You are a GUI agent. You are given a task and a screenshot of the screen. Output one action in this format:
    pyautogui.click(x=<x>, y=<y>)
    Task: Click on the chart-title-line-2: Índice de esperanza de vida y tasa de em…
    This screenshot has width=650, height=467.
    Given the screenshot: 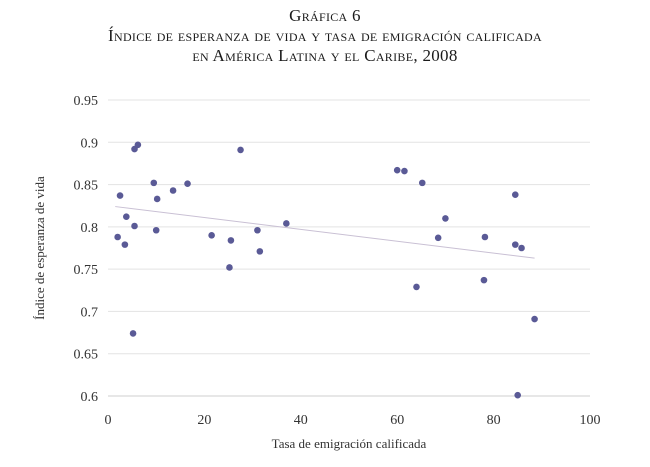 What is the action you would take?
    pyautogui.click(x=325, y=35)
    